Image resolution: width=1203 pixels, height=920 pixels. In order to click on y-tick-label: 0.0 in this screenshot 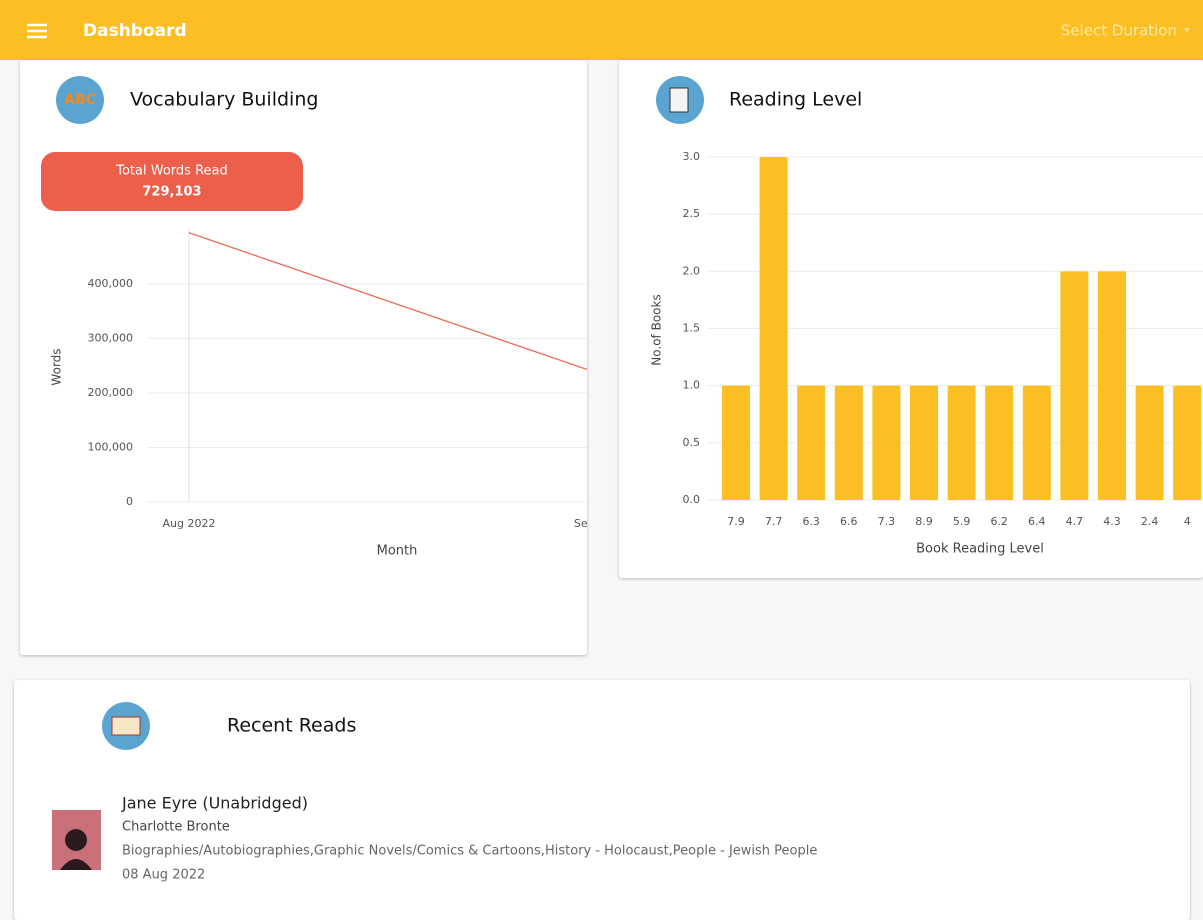, I will do `click(692, 499)`.